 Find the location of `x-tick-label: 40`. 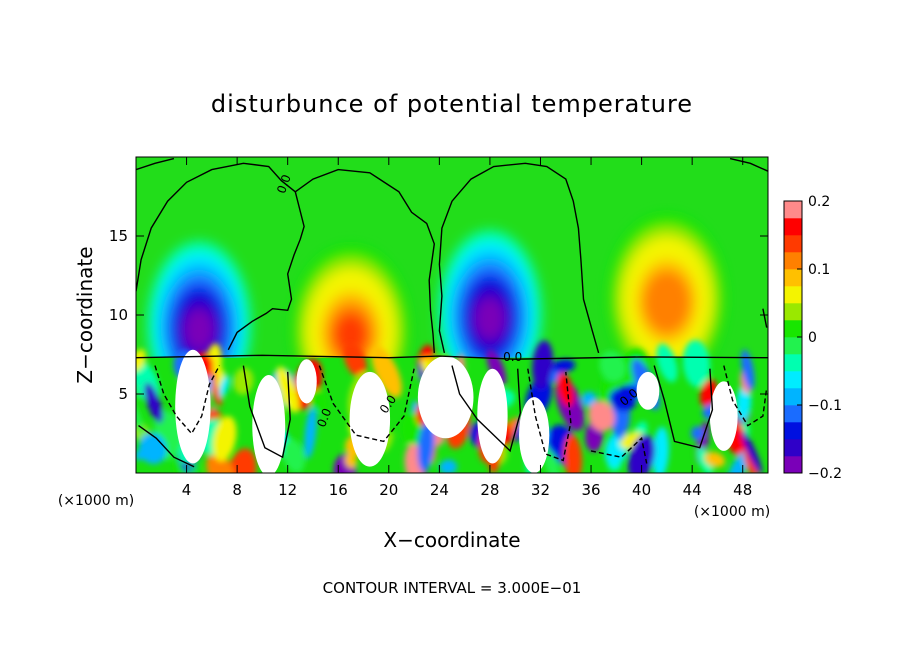

x-tick-label: 40 is located at coordinates (641, 490).